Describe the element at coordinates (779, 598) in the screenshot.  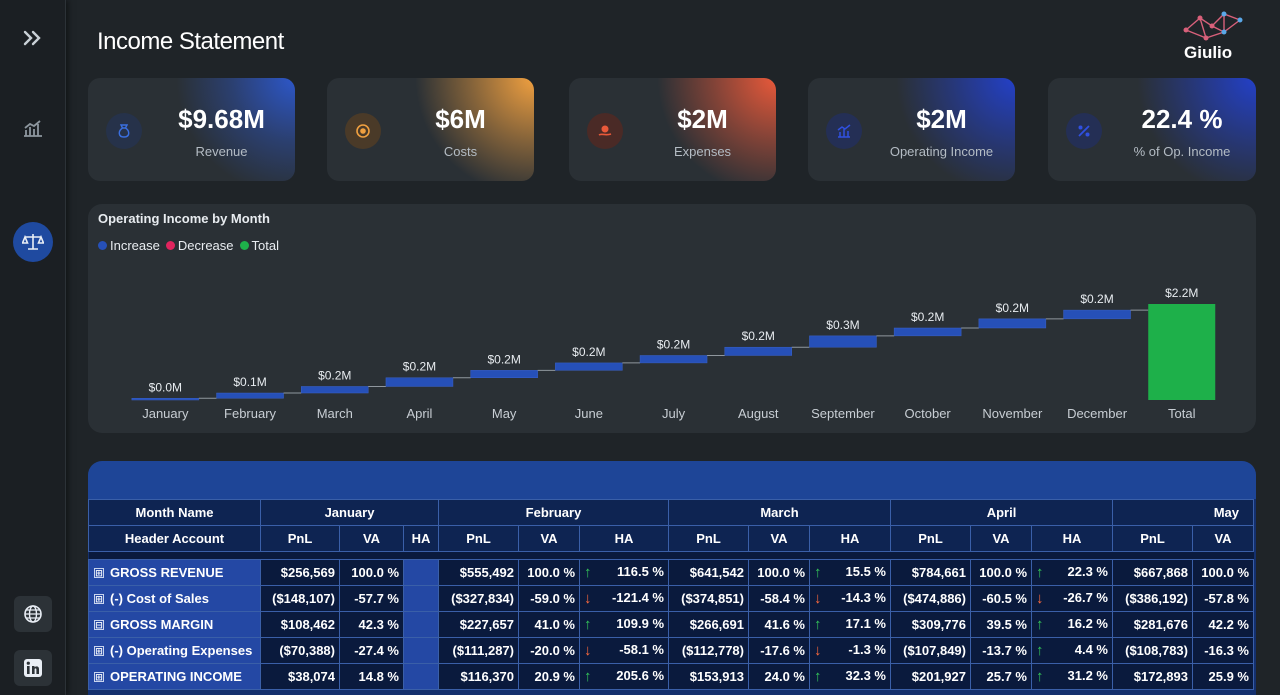
I see `va-cell: -58.4 %` at that location.